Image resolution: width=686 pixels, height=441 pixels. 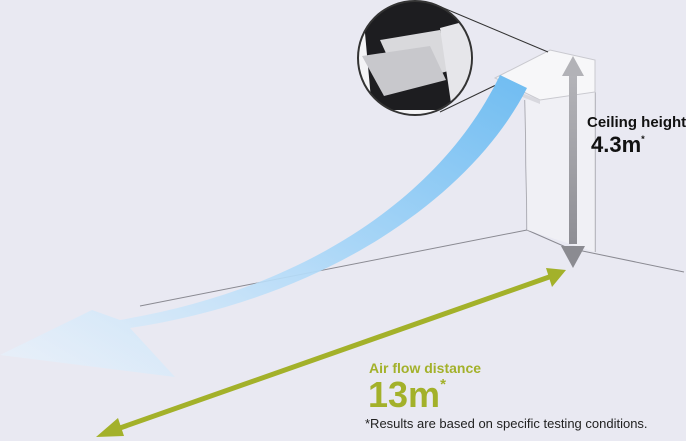 I want to click on ceiling-height-footnote-mark: *, so click(x=643, y=139).